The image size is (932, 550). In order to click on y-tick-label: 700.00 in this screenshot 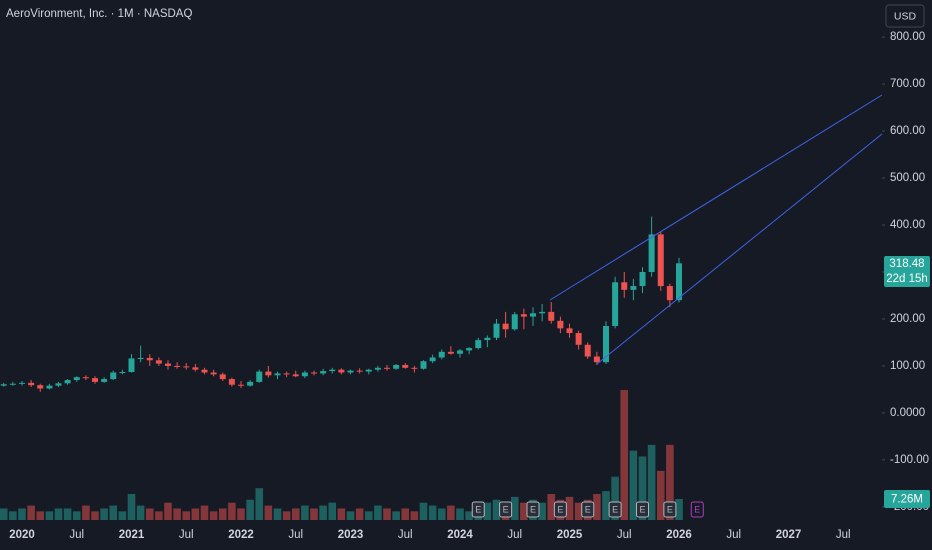, I will do `click(907, 84)`.